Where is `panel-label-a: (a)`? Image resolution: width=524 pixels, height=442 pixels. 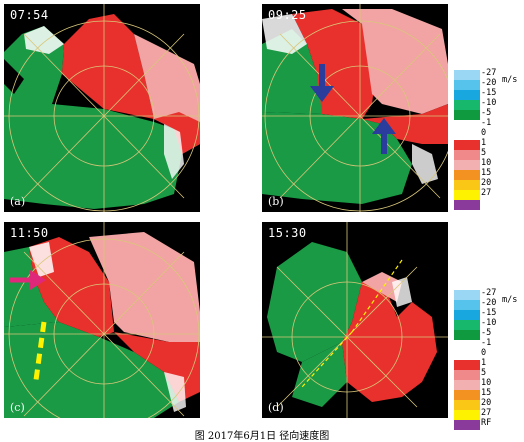 panel-label-a: (a) is located at coordinates (18, 201).